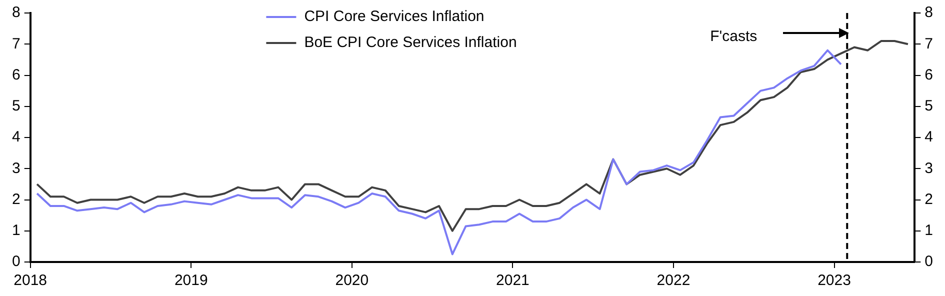 The width and height of the screenshot is (945, 296). I want to click on x-tick-label: 2022, so click(673, 281).